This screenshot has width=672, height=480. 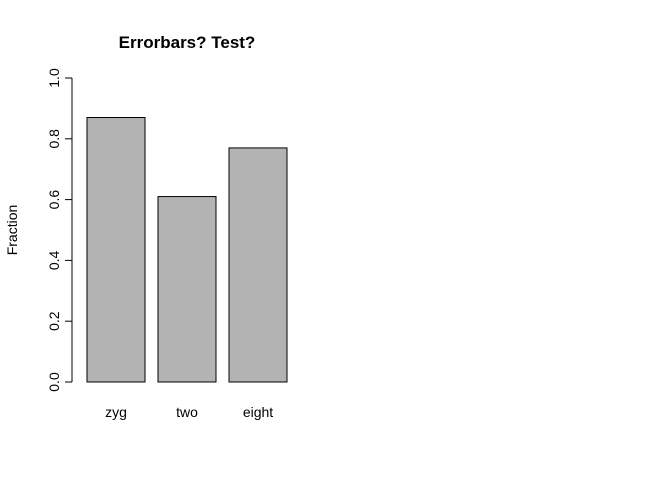 What do you see at coordinates (258, 412) in the screenshot?
I see `x-category-label: eight` at bounding box center [258, 412].